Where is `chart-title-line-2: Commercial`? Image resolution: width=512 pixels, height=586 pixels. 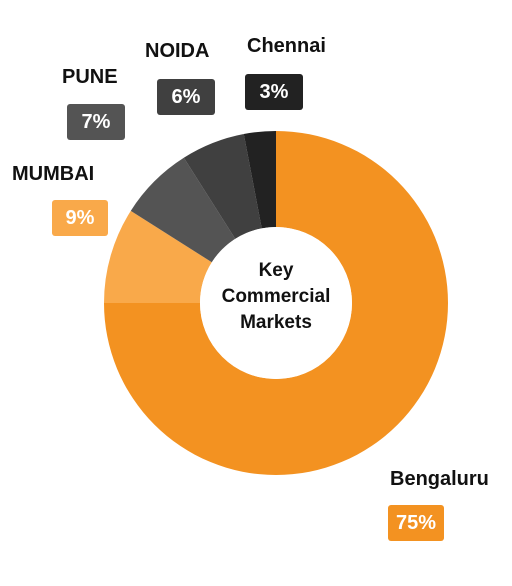 chart-title-line-2: Commercial is located at coordinates (276, 296).